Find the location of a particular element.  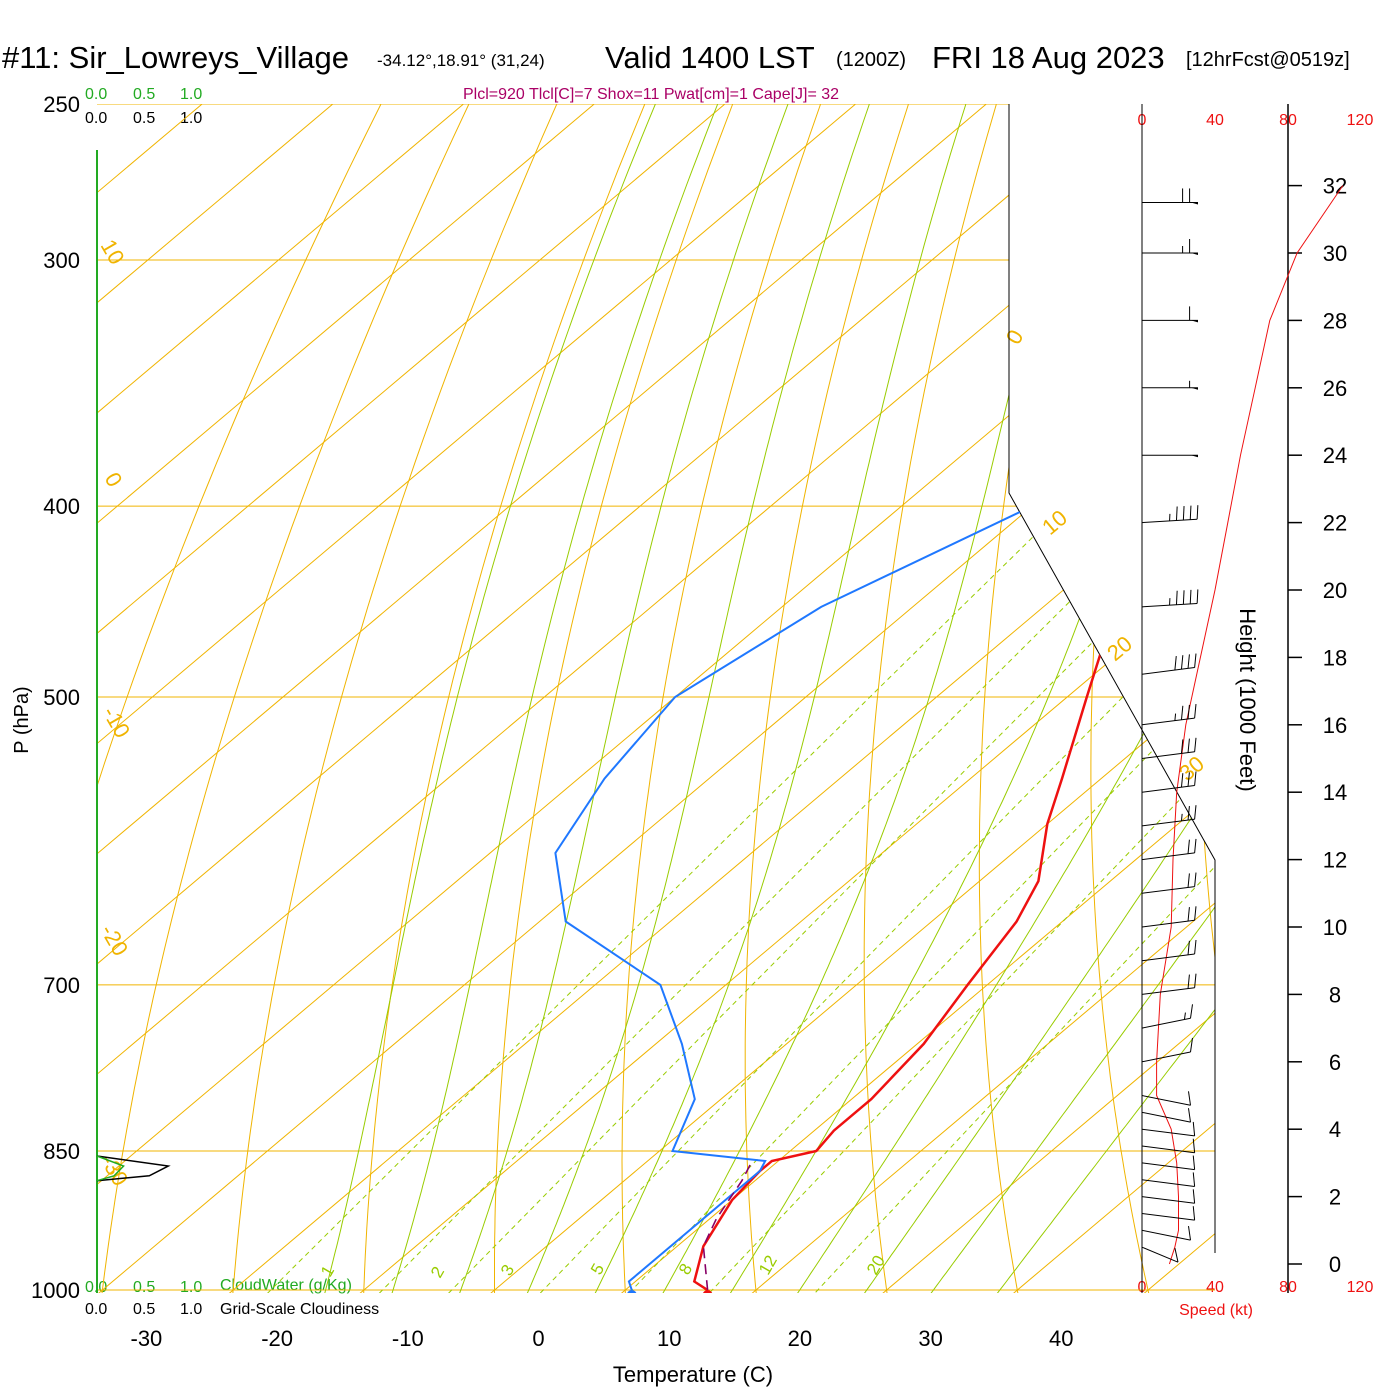

pressure-tick-label: 500 is located at coordinates (61, 697).